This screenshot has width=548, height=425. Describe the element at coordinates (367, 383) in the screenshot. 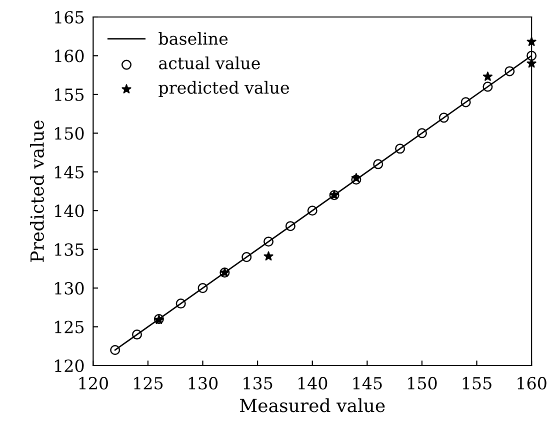

I see `x-tick-label: 145` at that location.